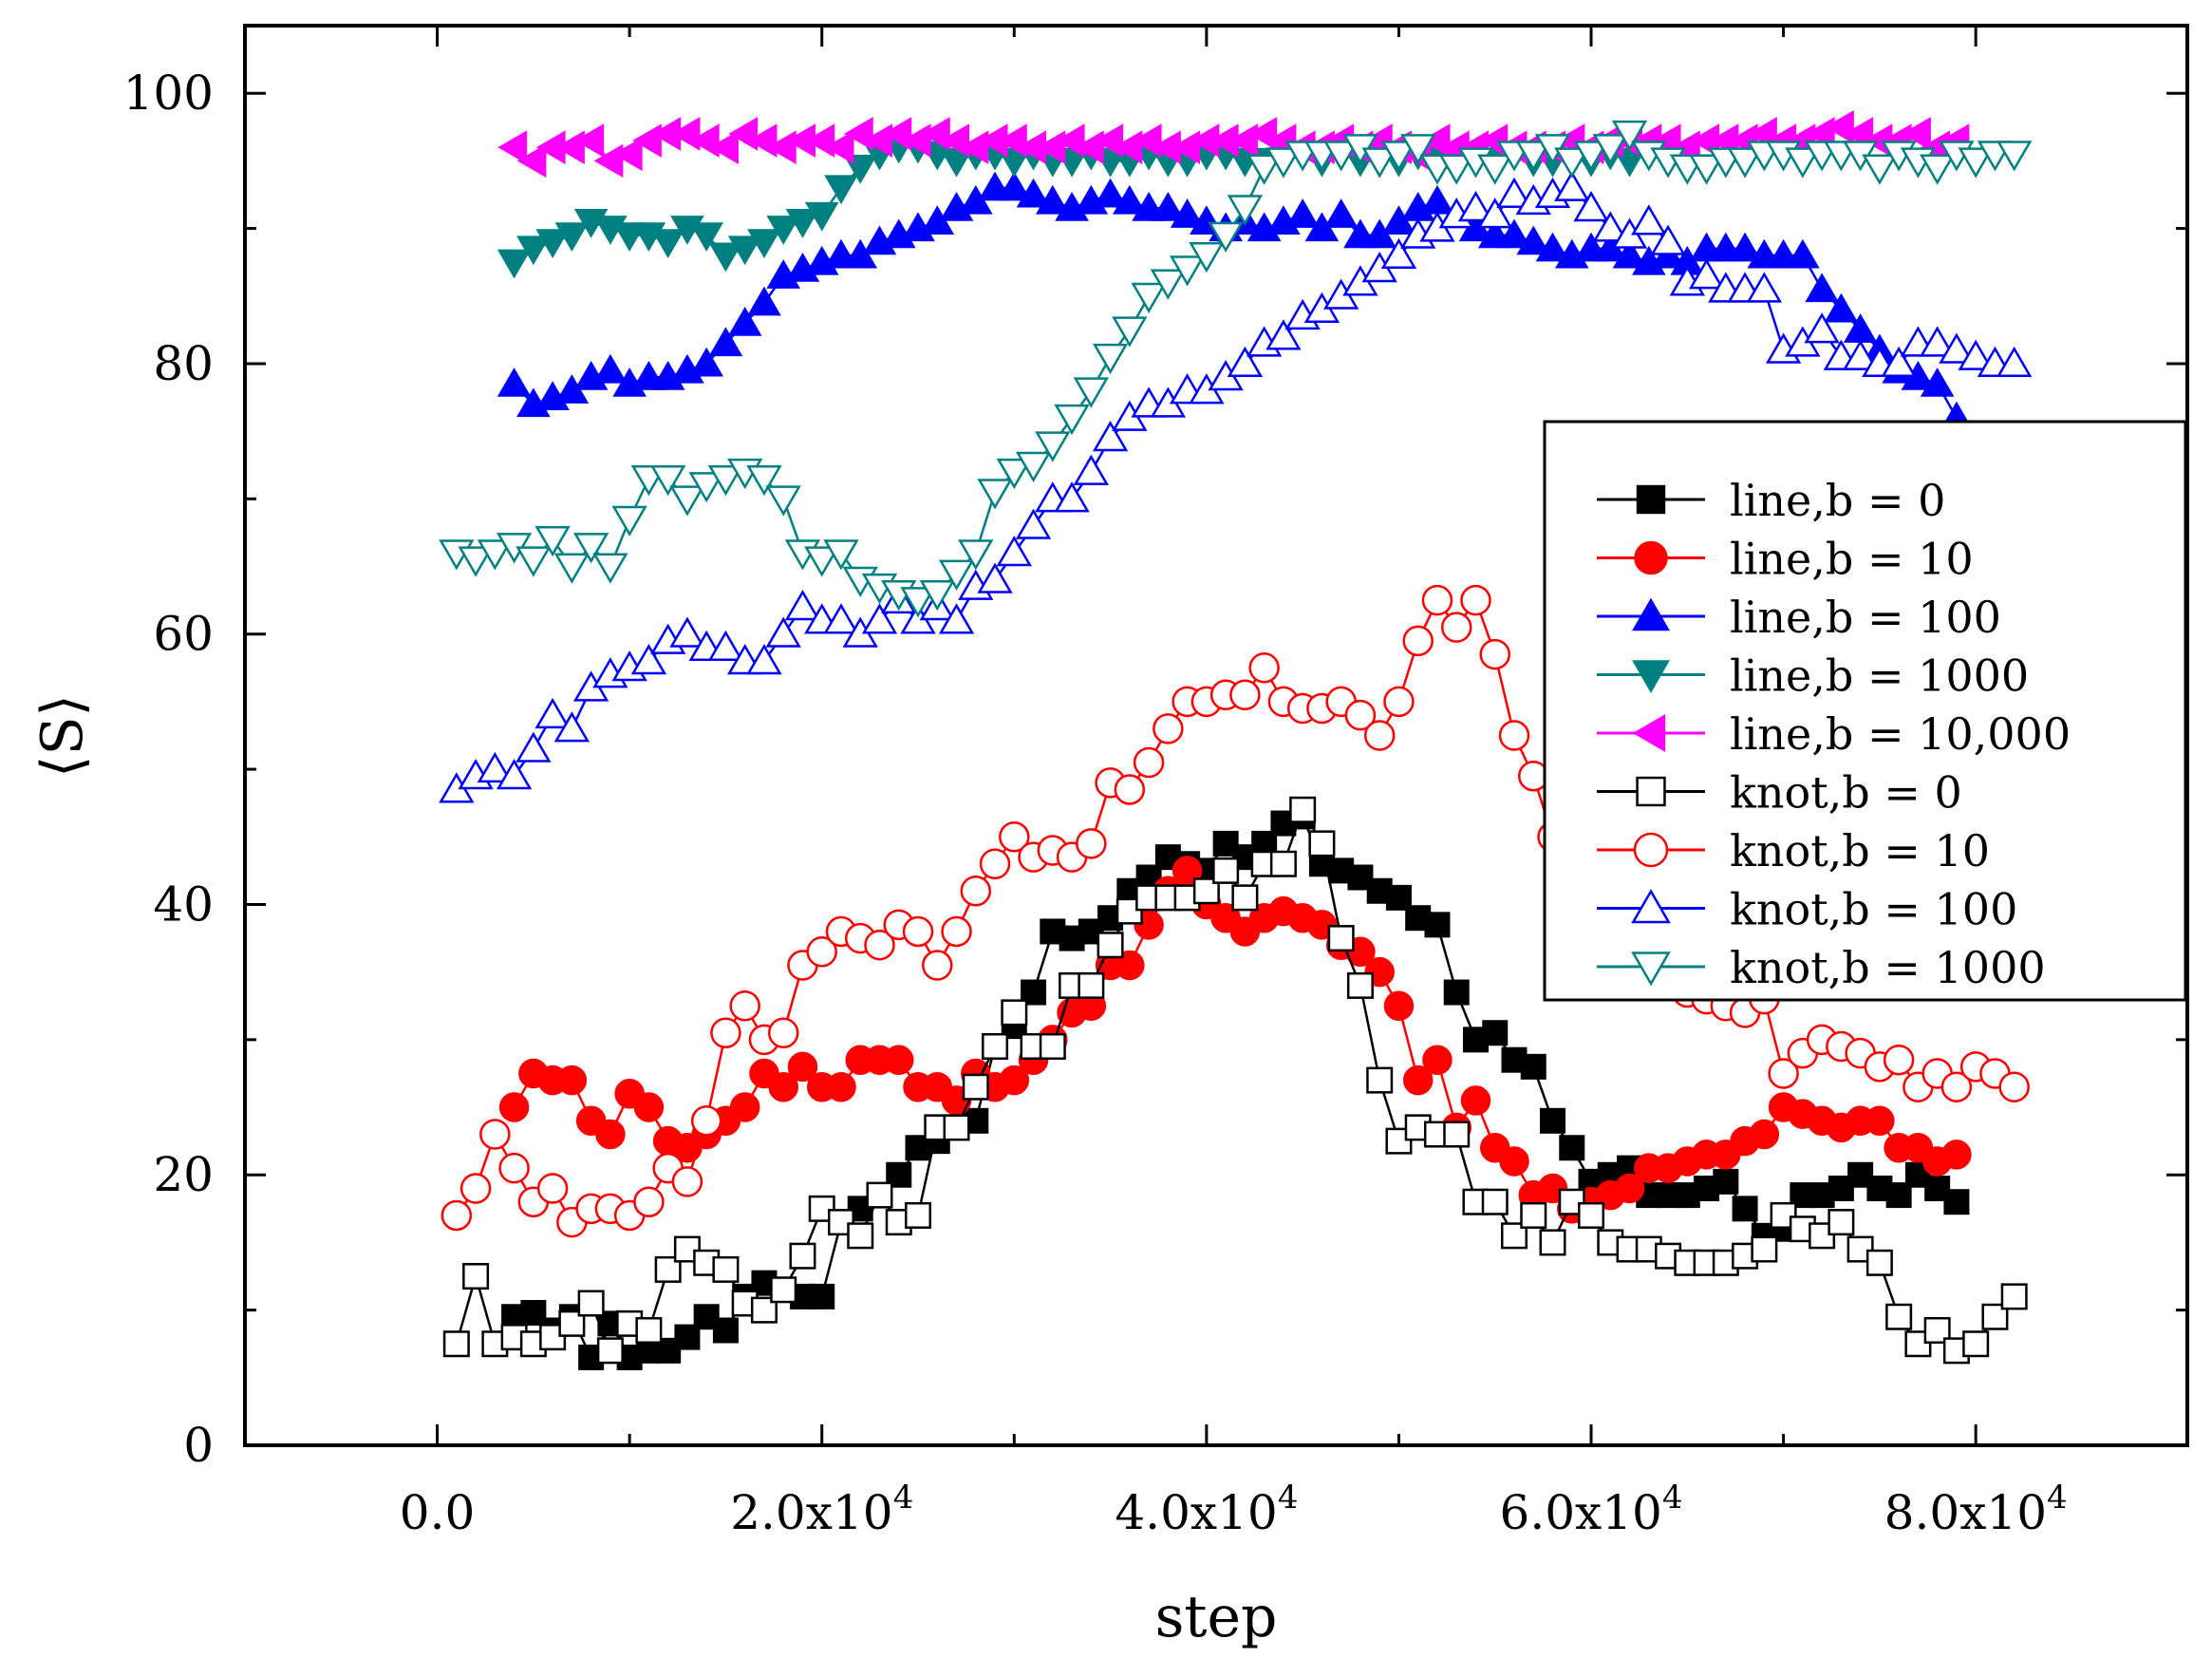 This screenshot has width=2212, height=1658. What do you see at coordinates (183, 634) in the screenshot?
I see `y-tick-label: 60` at bounding box center [183, 634].